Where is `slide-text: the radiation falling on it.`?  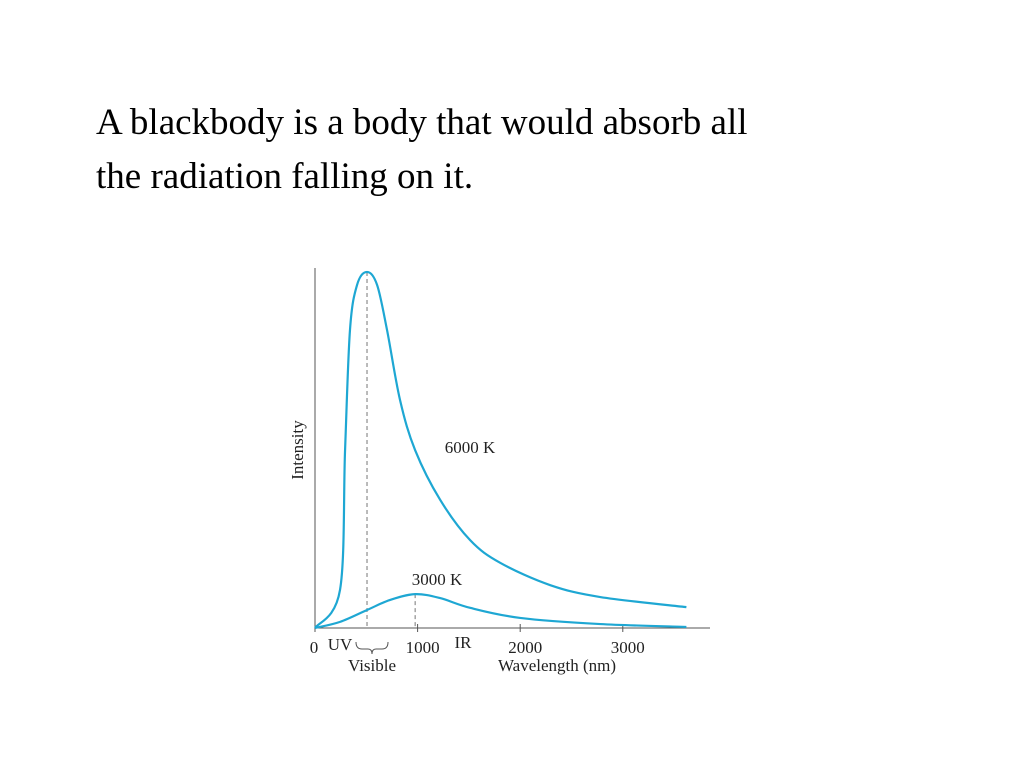 slide-text: the radiation falling on it. is located at coordinates (284, 176).